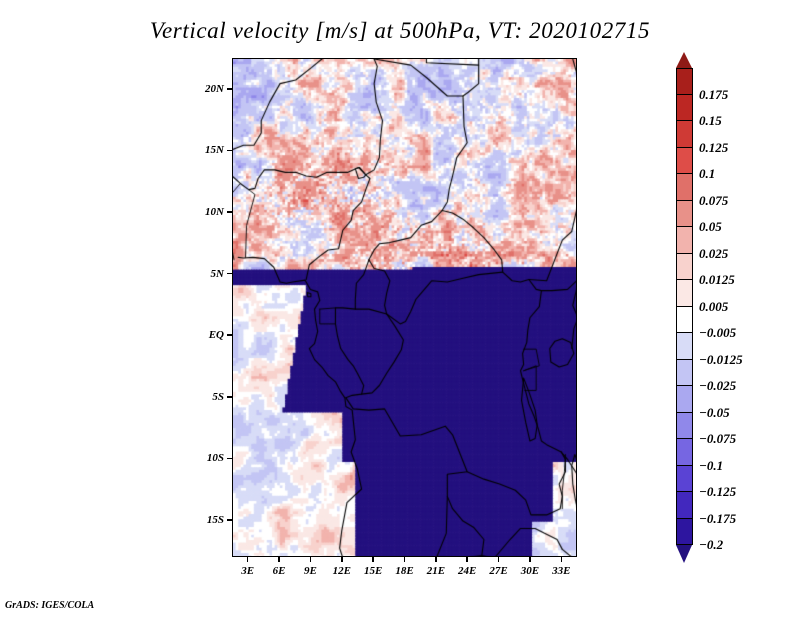  Describe the element at coordinates (714, 200) in the screenshot. I see `colorbar-tick-label: 0.075` at that location.